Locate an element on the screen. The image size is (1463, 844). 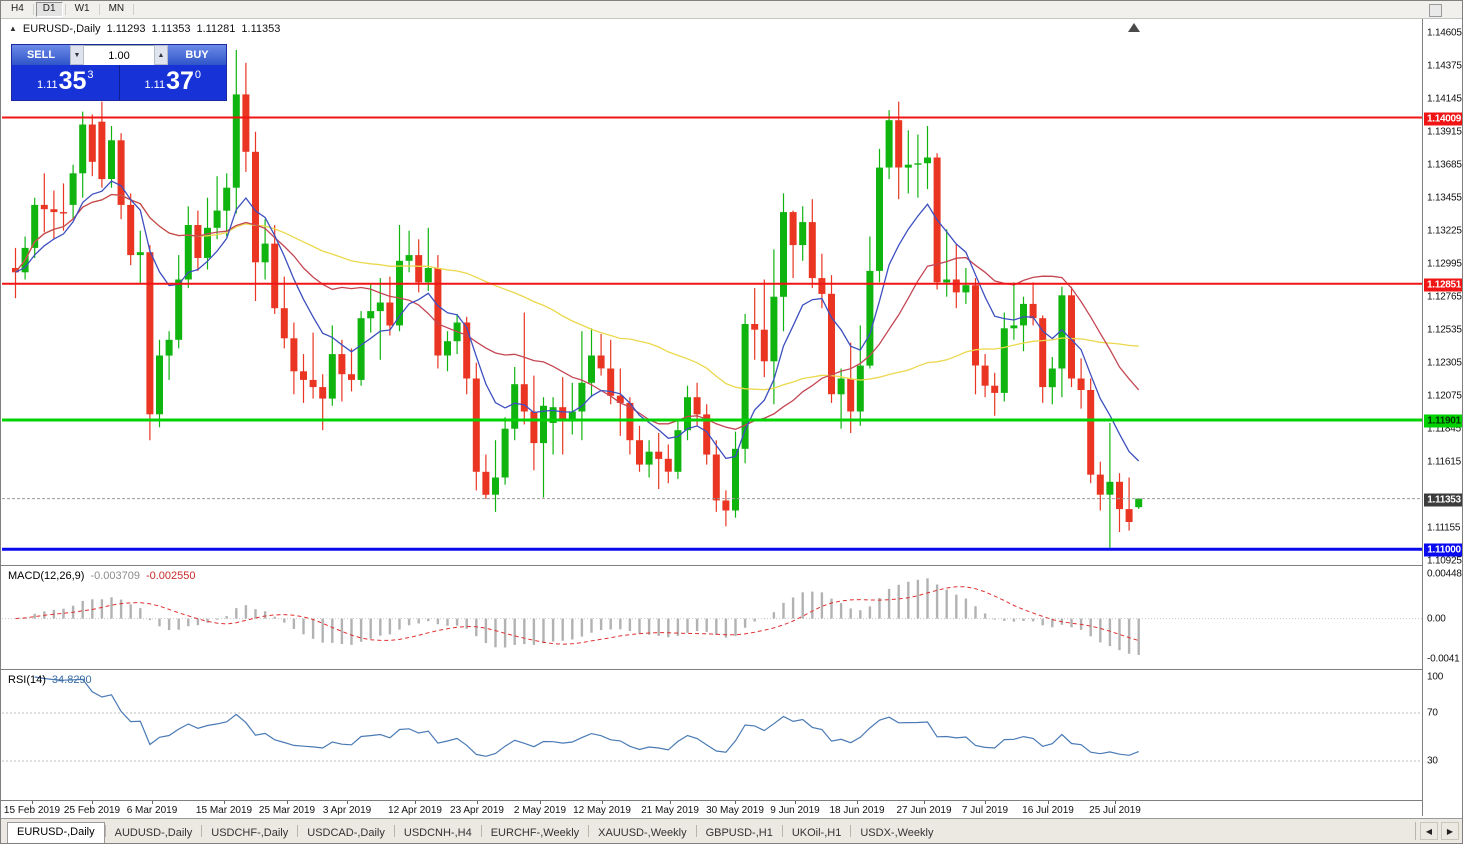
price-axis-label: 1.13225 is located at coordinates (1444, 231).